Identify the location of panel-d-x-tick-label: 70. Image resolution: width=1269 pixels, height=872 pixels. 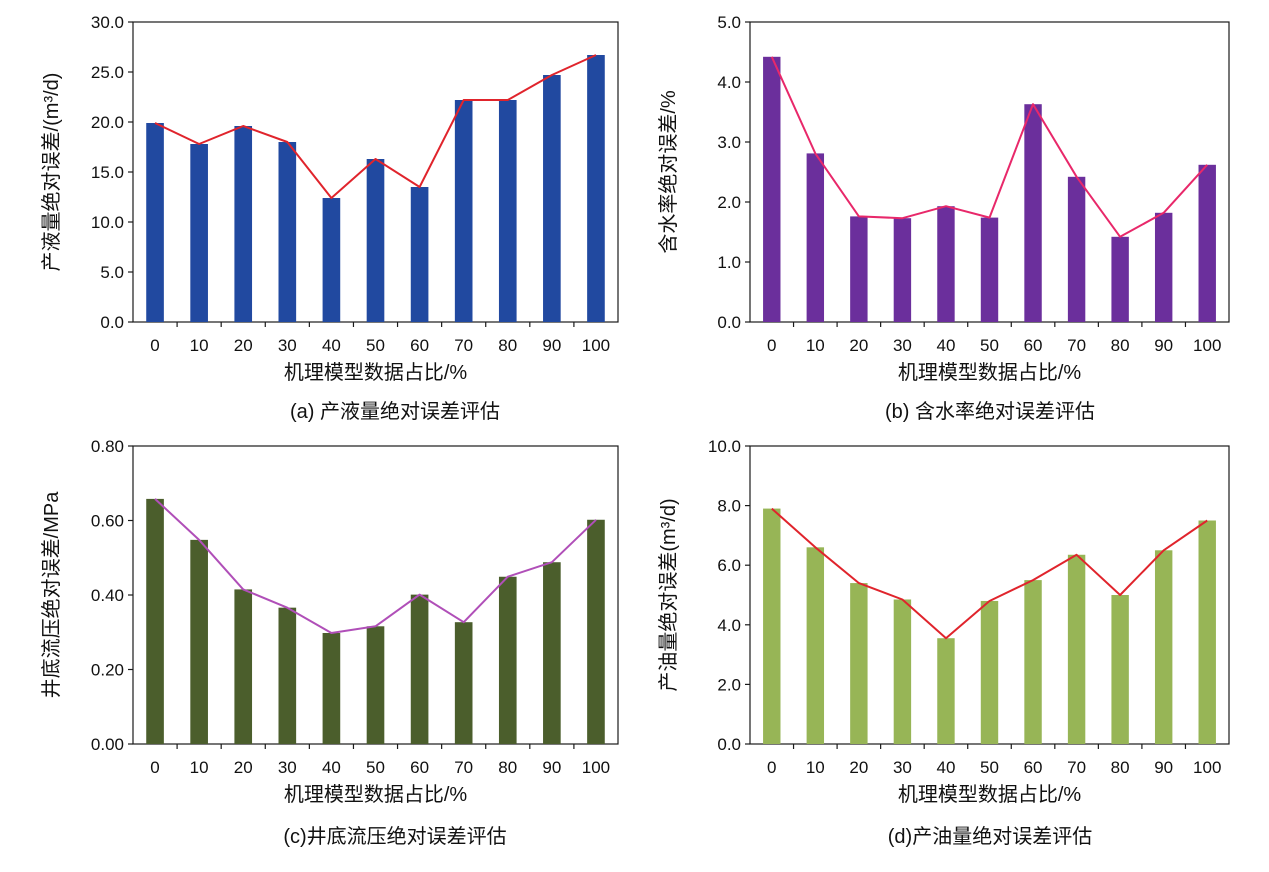
(1076, 767).